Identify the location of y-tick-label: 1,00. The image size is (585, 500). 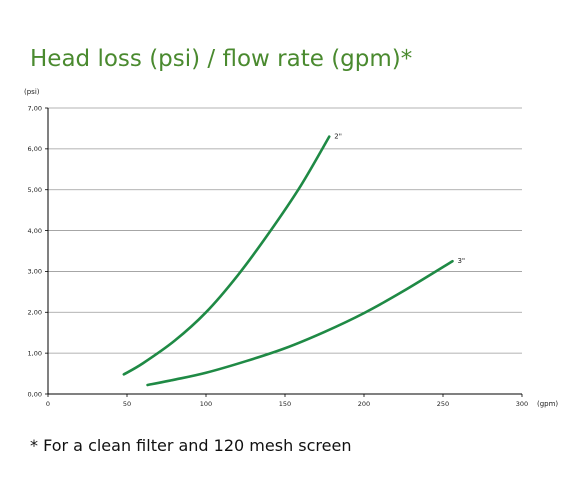
(35, 353).